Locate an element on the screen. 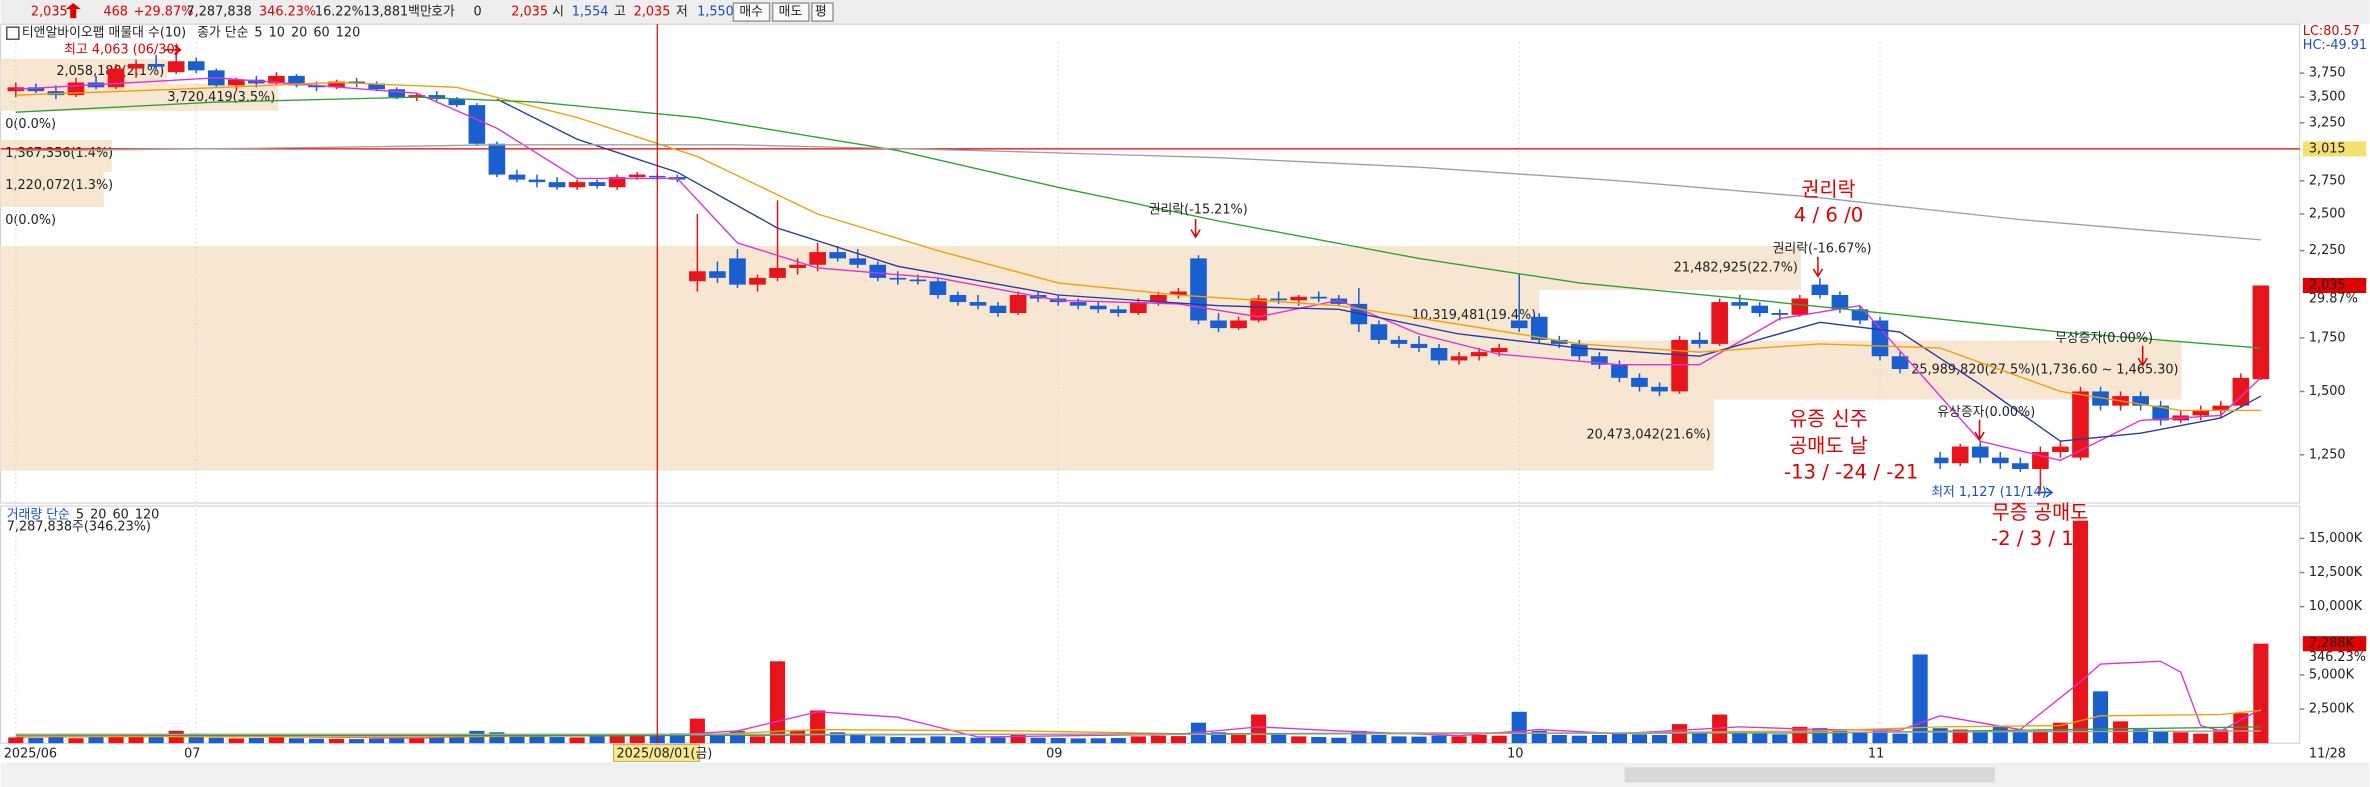 Image resolution: width=2370 pixels, height=787 pixels. buy-button is located at coordinates (751, 12).